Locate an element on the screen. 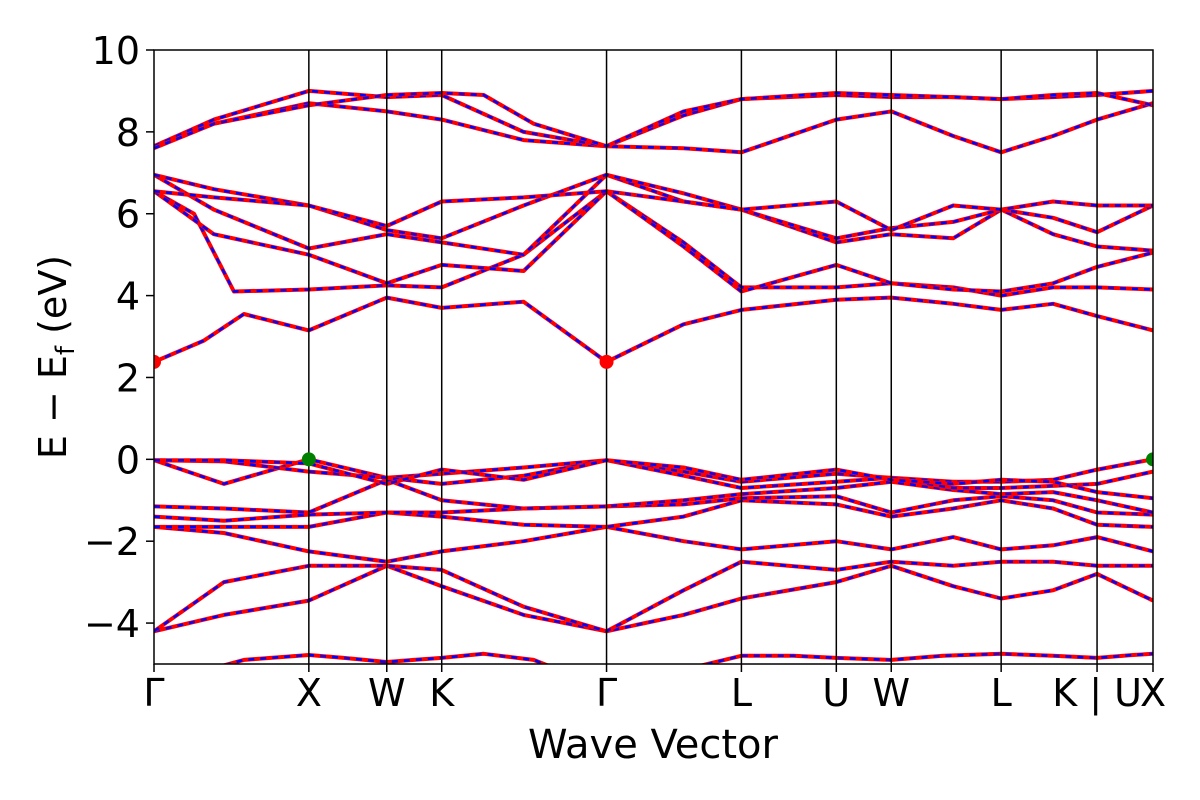  x-tick-label-1: X is located at coordinates (309, 693).